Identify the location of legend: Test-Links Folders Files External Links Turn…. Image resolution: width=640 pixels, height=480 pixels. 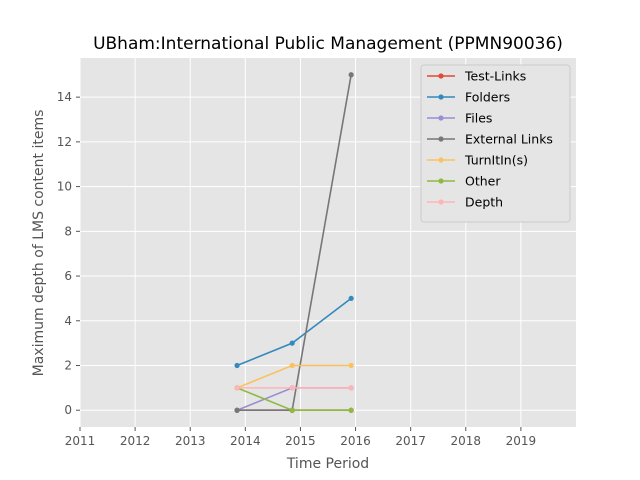
(495, 143).